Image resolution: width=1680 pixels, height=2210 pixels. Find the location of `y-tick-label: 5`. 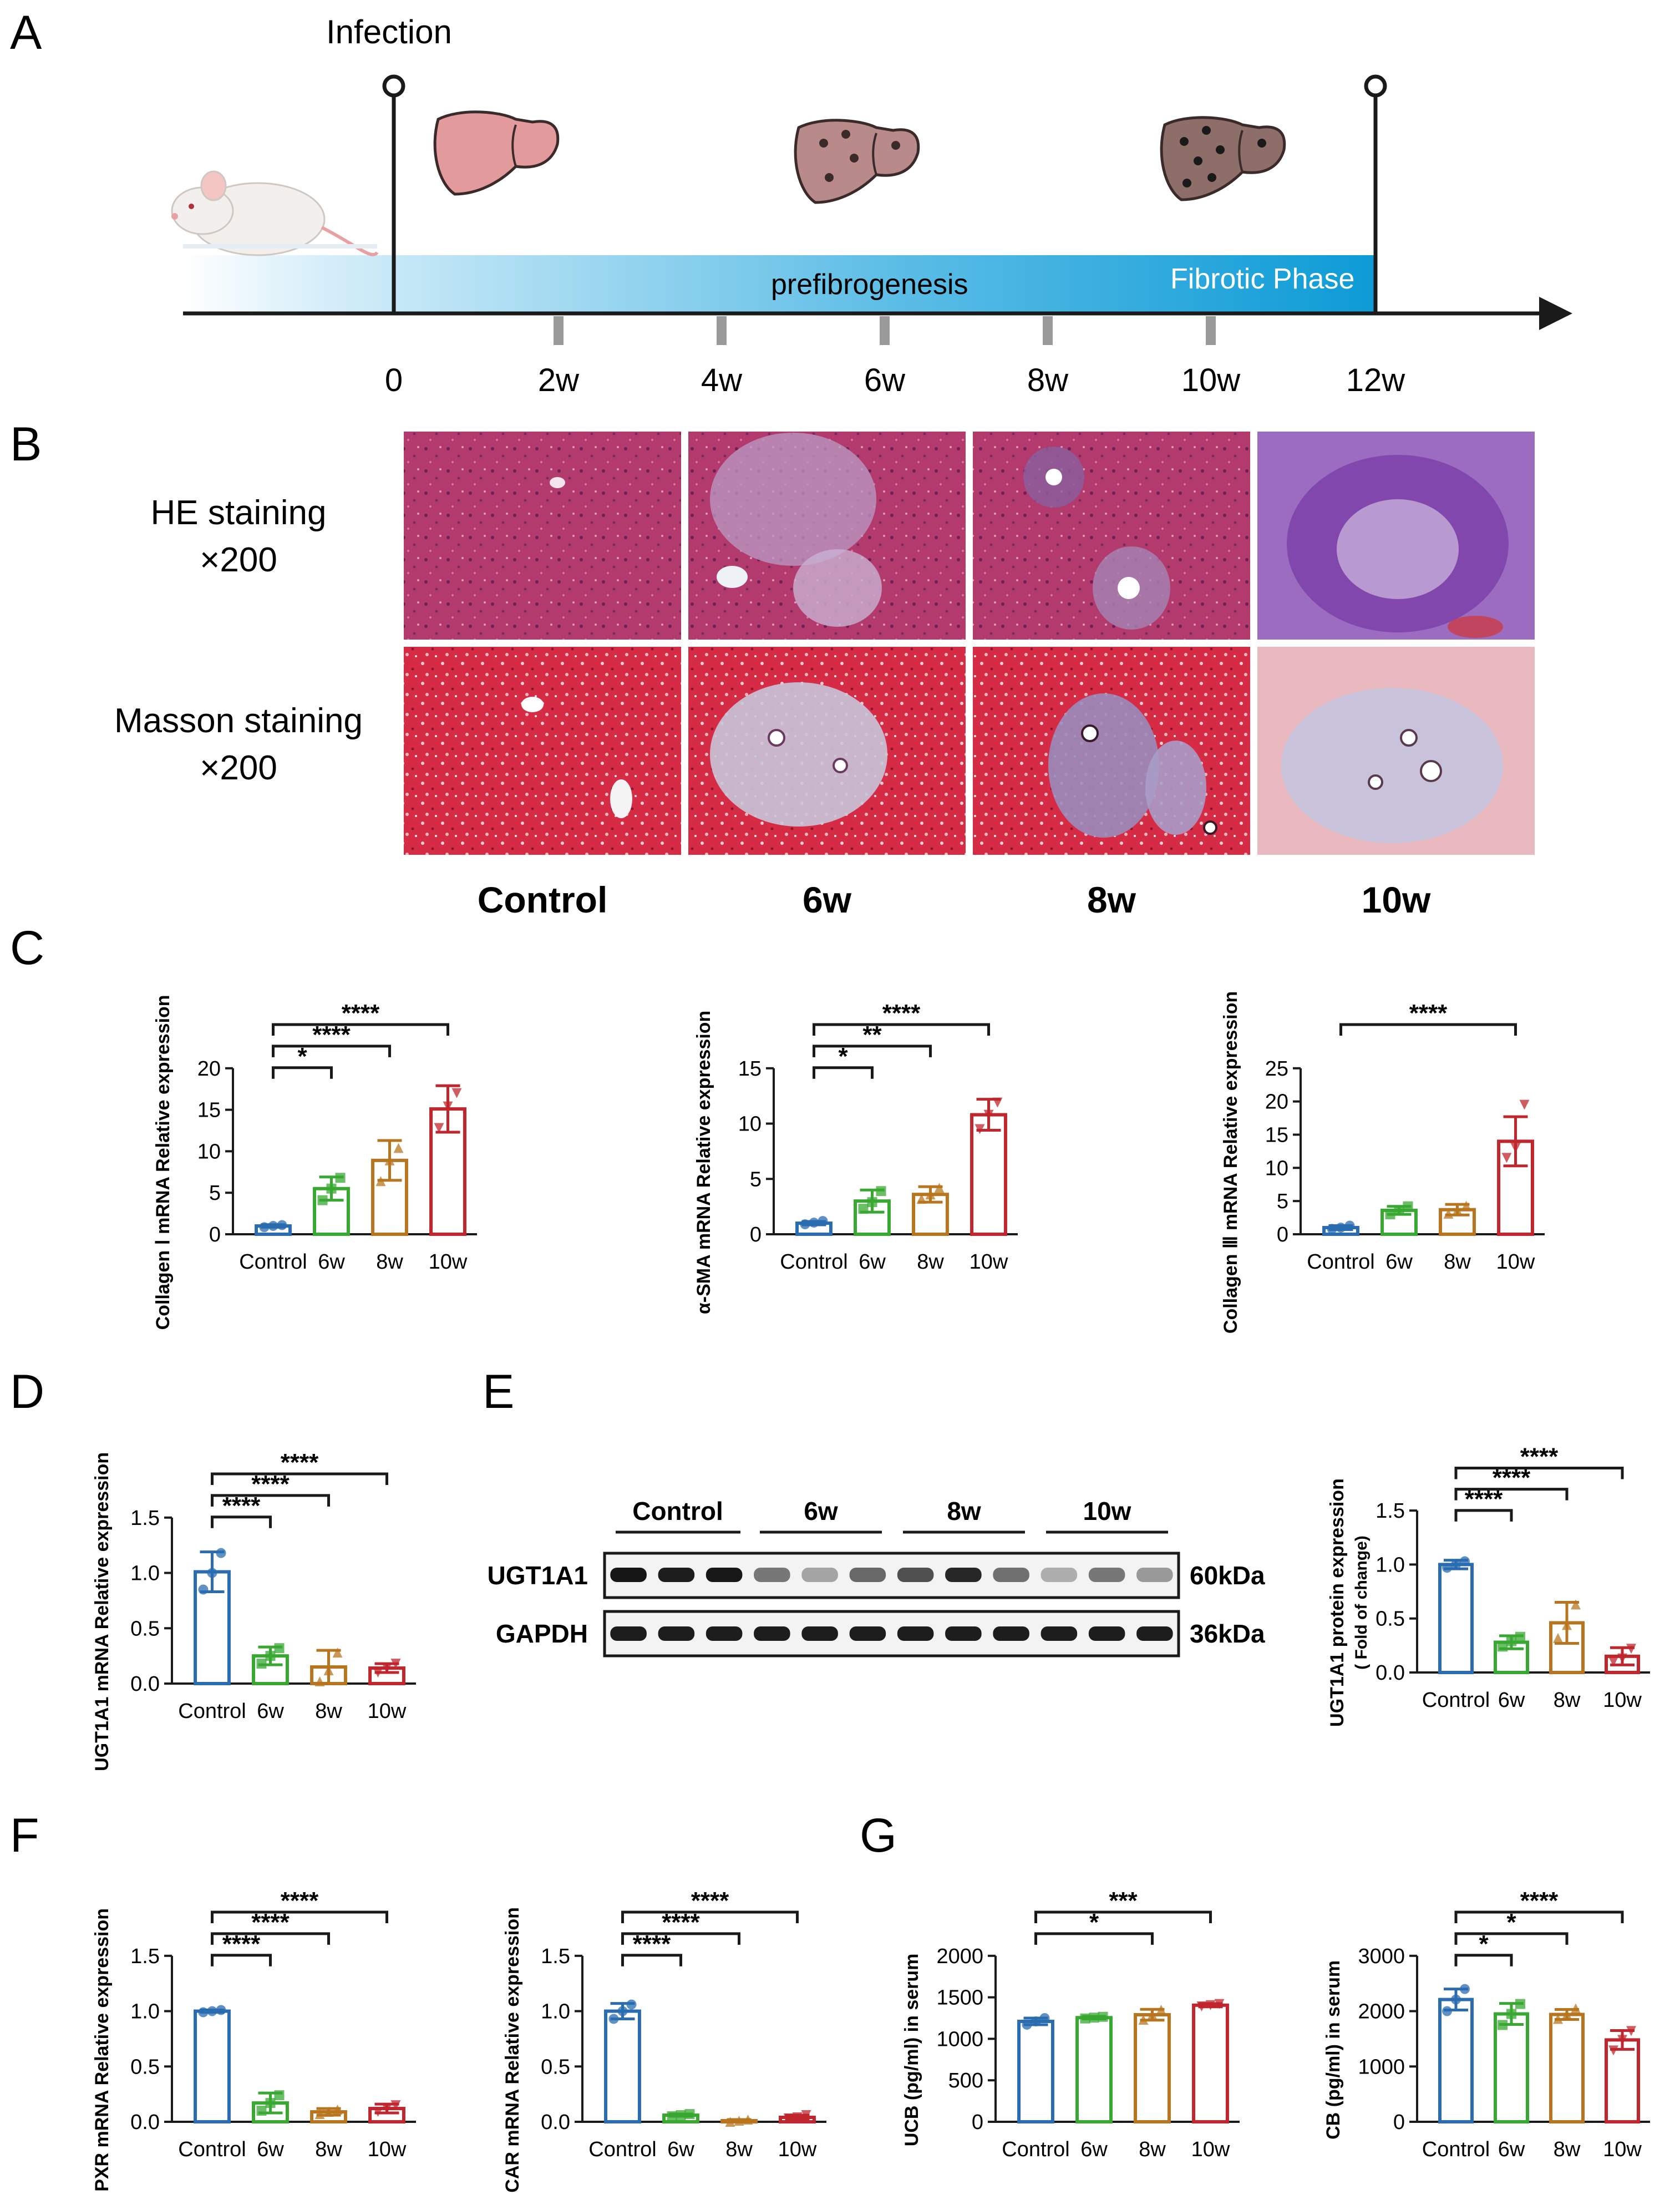

y-tick-label: 5 is located at coordinates (215, 1194).